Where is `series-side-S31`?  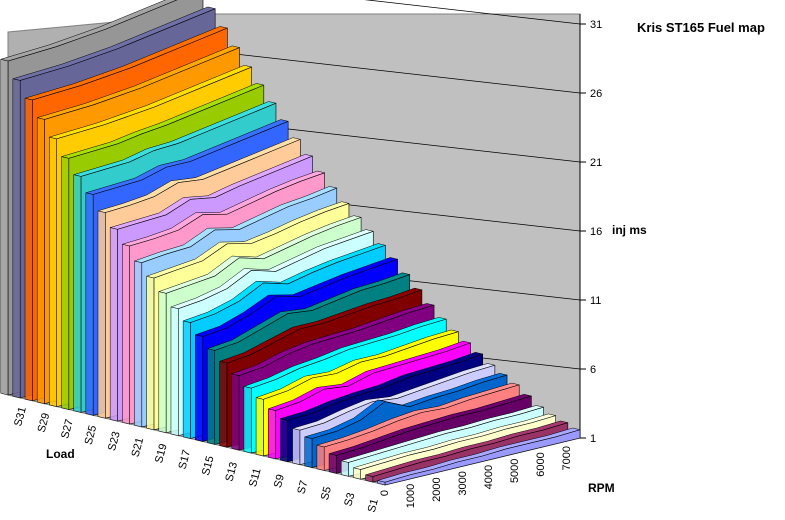
series-side-S31 is located at coordinates (16, 238).